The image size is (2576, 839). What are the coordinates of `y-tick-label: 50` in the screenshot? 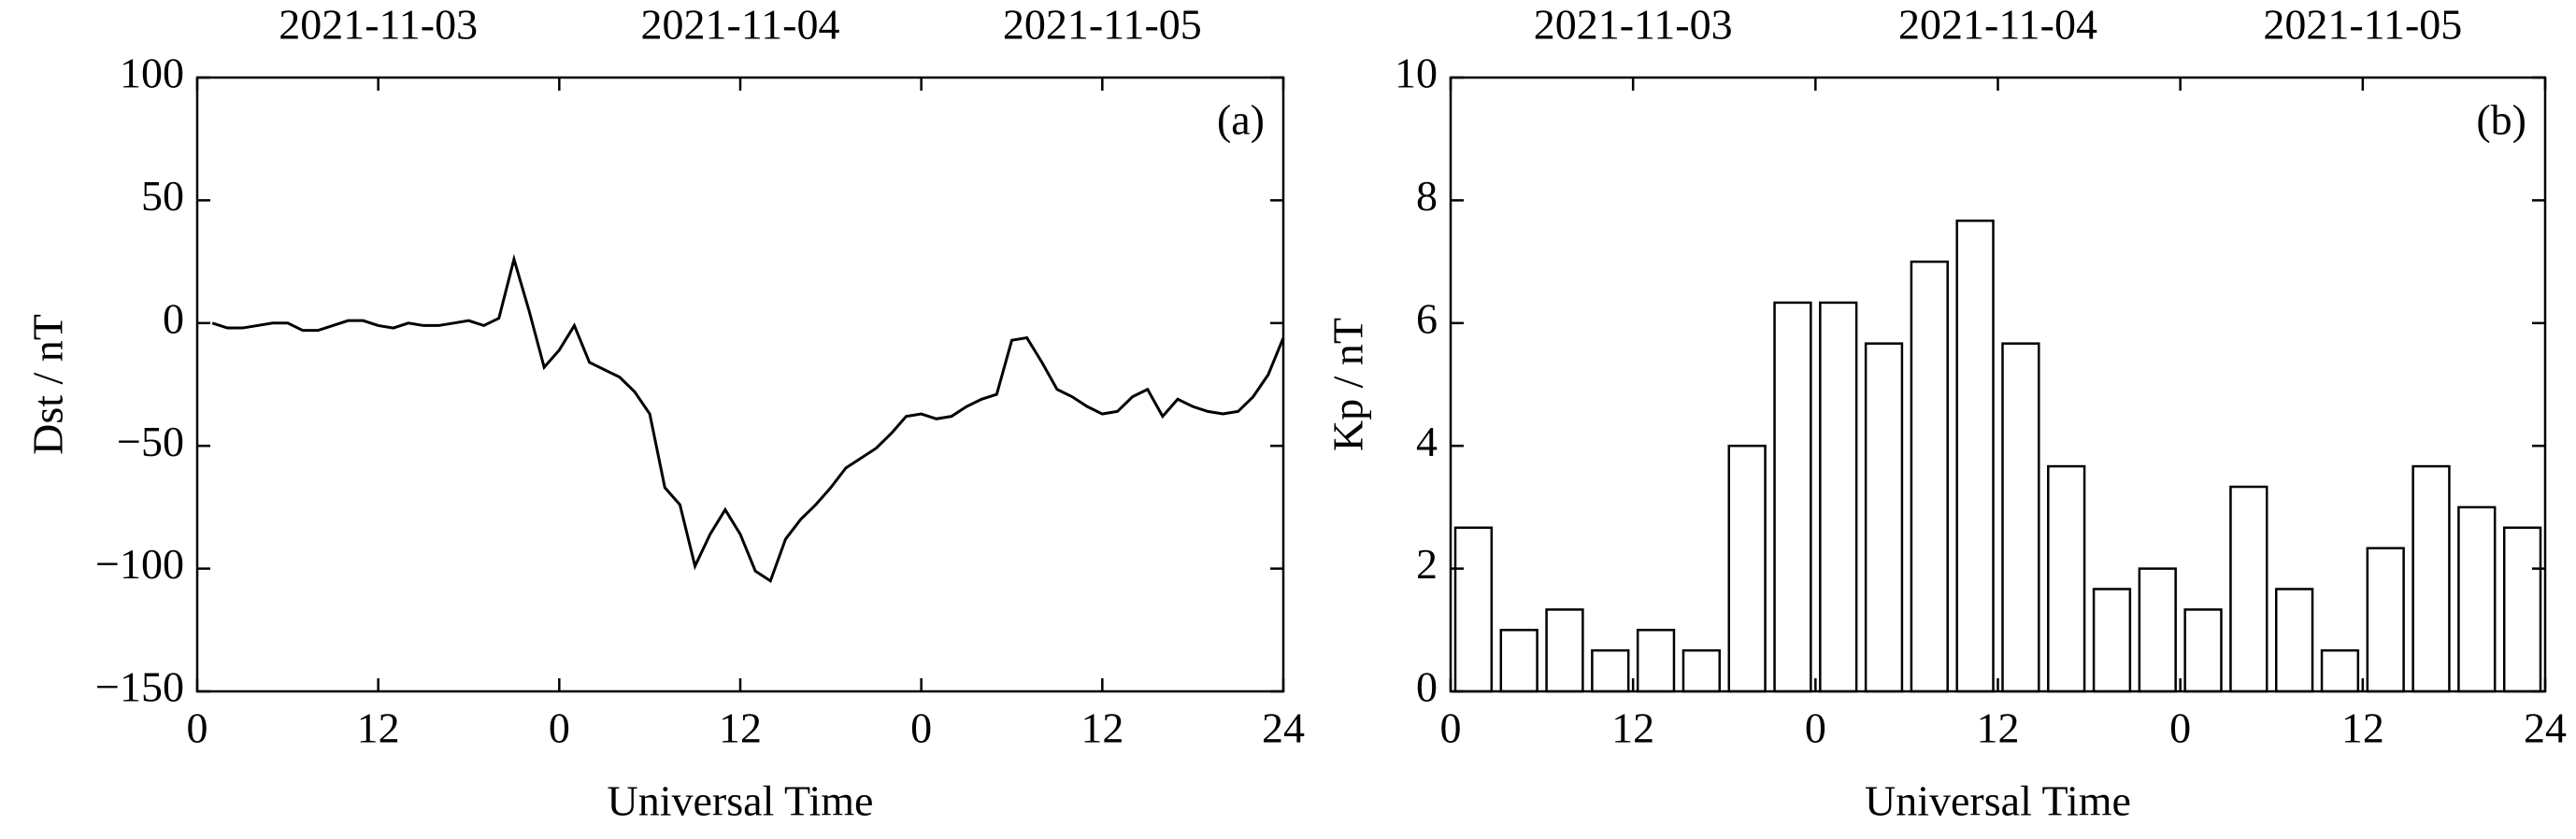 It's located at (162, 196).